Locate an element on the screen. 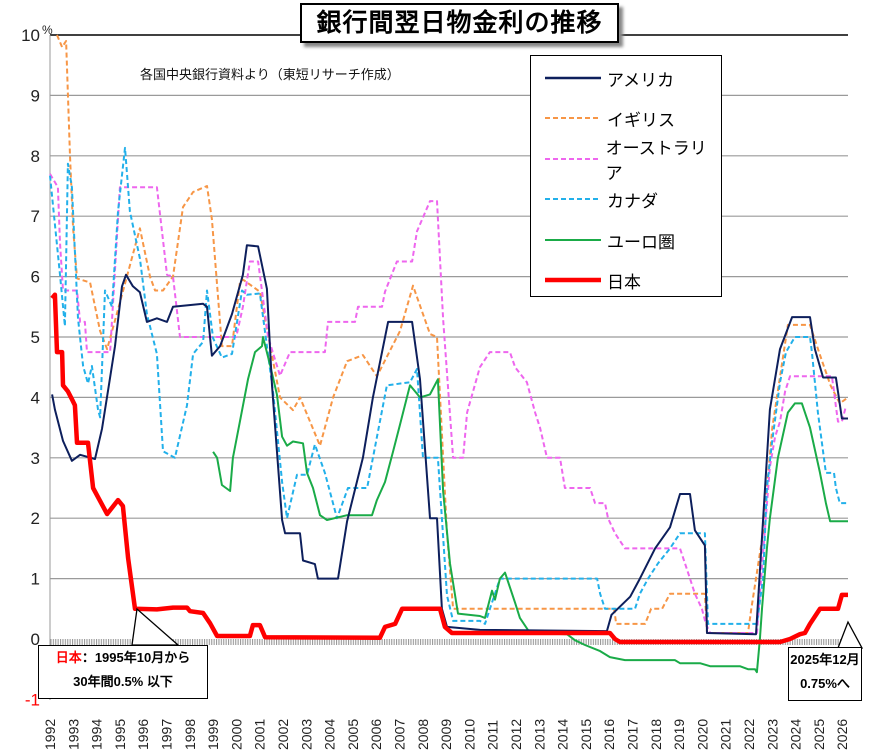 The height and width of the screenshot is (754, 884). x-tick-label: 2013 is located at coordinates (539, 734).